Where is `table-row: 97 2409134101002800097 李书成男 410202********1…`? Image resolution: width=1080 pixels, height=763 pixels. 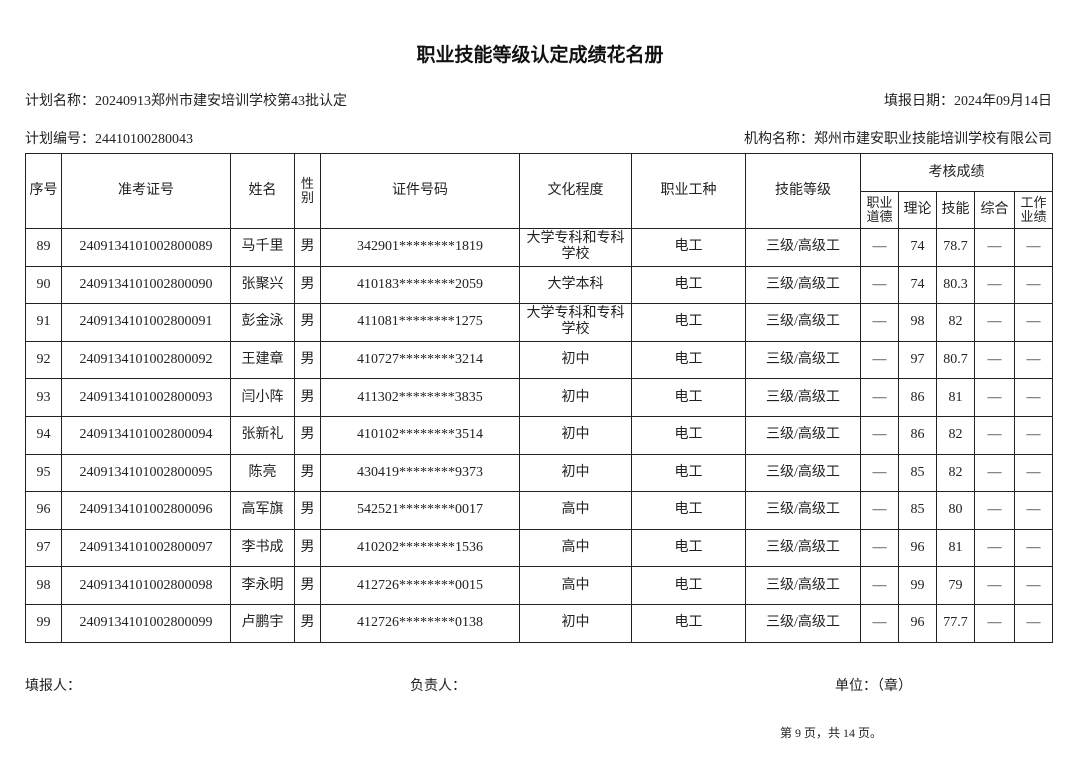
table-row: 97 2409134101002800097 李书成男 410202********1… is located at coordinates (539, 548).